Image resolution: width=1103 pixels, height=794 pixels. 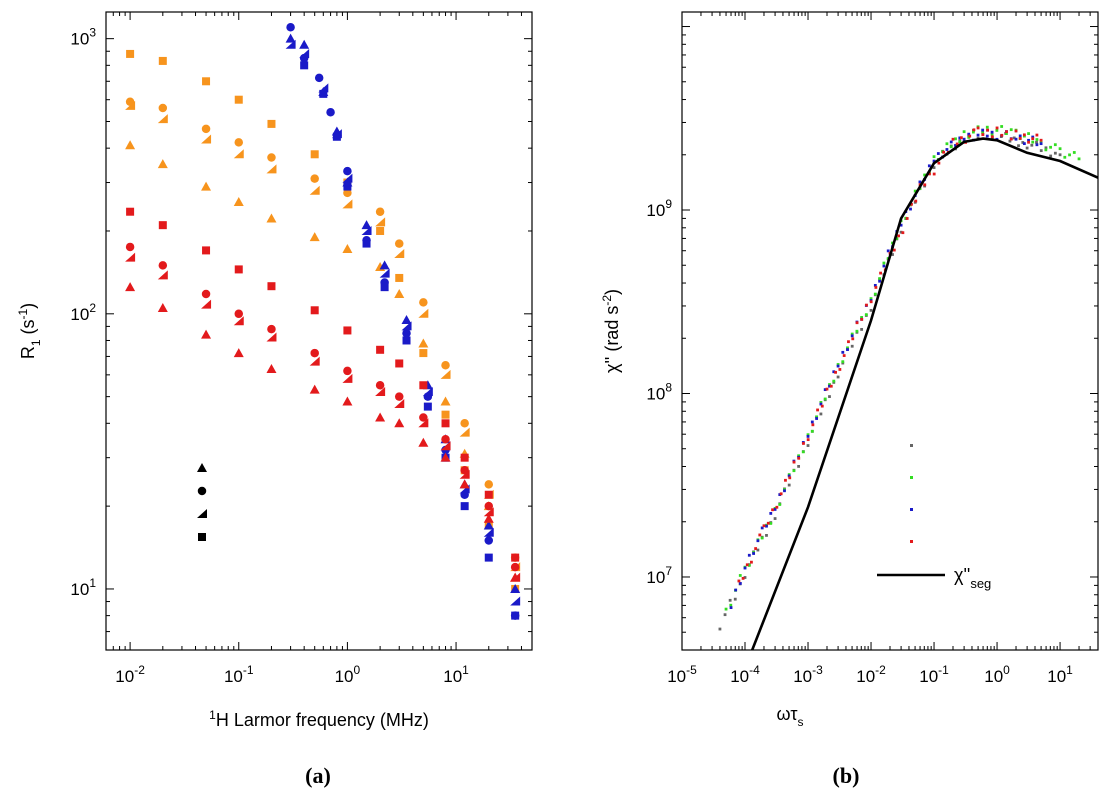 What do you see at coordinates (790, 716) in the screenshot?
I see `x-axis-label: ωτs` at bounding box center [790, 716].